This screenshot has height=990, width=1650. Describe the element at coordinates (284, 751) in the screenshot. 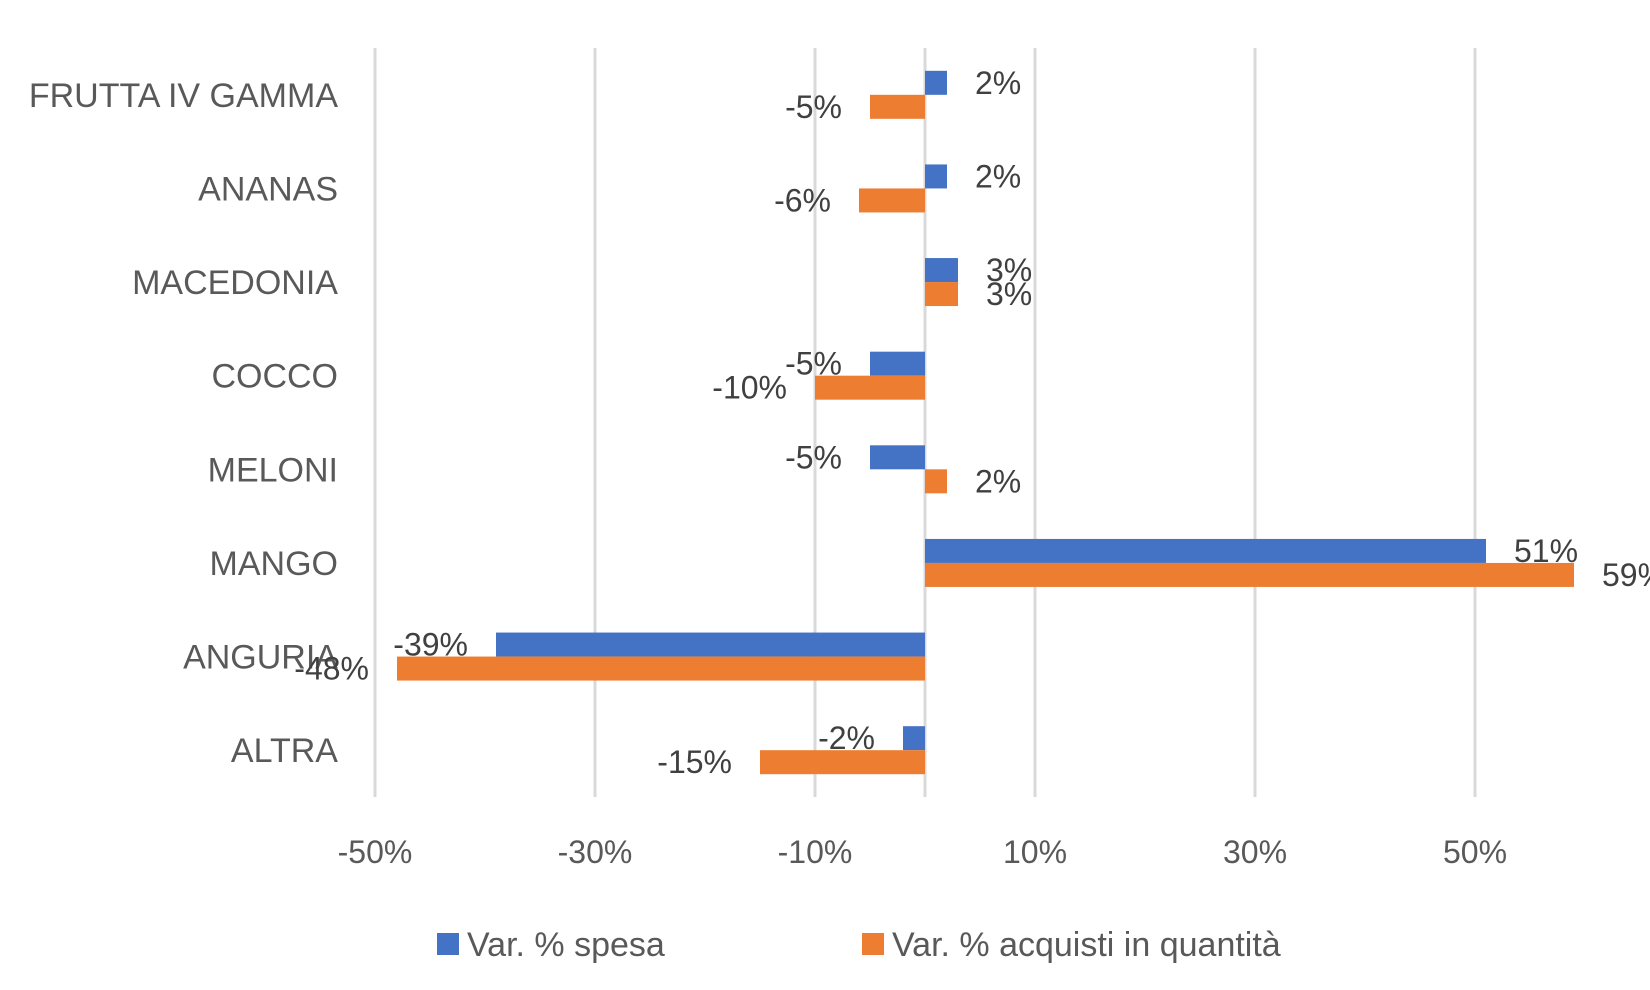

I see `category-label: ALTRA` at that location.